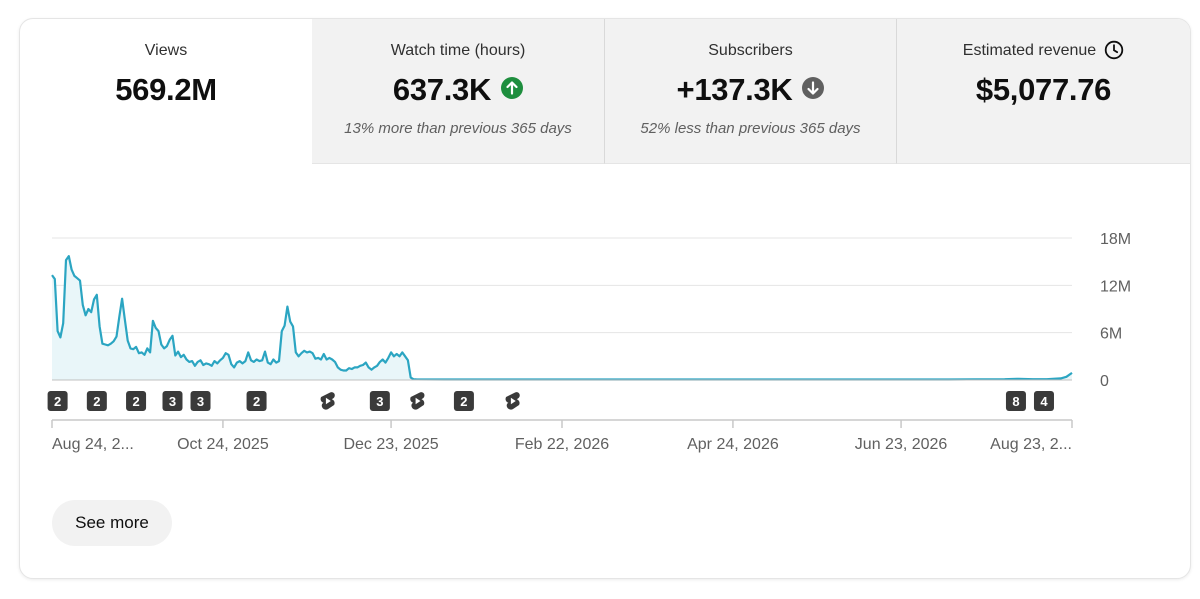 The width and height of the screenshot is (1200, 599). I want to click on x-tick-label: Jun 23, 2026, so click(901, 444).